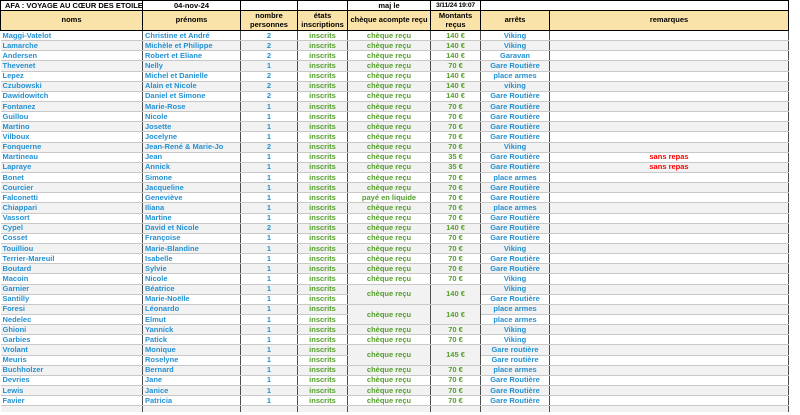 The height and width of the screenshot is (415, 800). What do you see at coordinates (389, 20) in the screenshot?
I see `col-header-cheque-acompte: chèque acompte reçu` at bounding box center [389, 20].